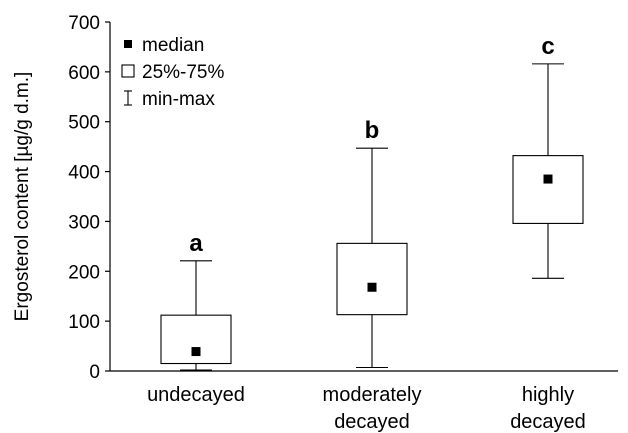 The width and height of the screenshot is (628, 433). I want to click on y-tick-label: 100, so click(84, 322).